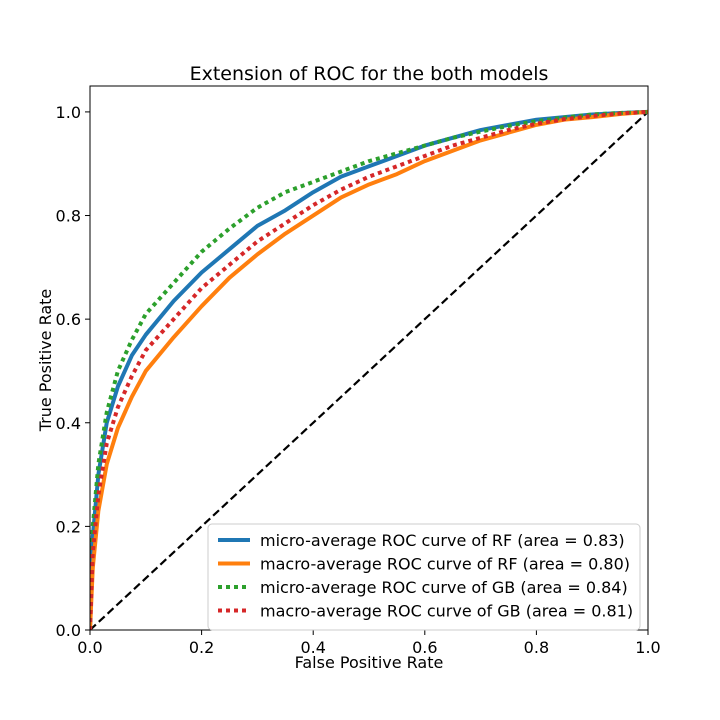 This screenshot has width=720, height=720. I want to click on legend-box, so click(424, 577).